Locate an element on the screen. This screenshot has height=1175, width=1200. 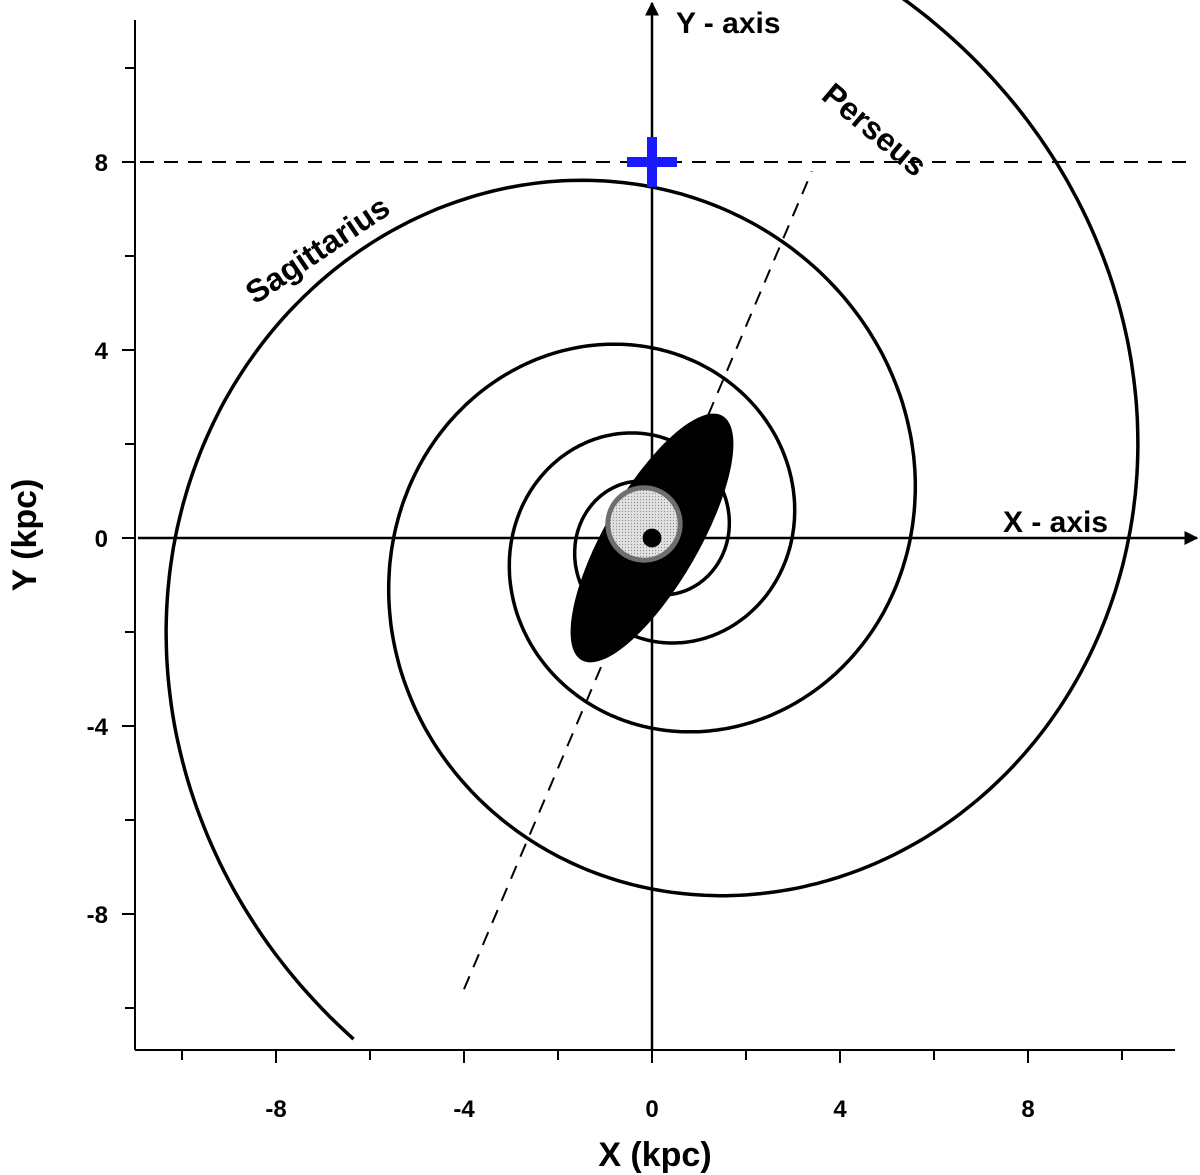
galactic-center-dot is located at coordinates (652, 538).